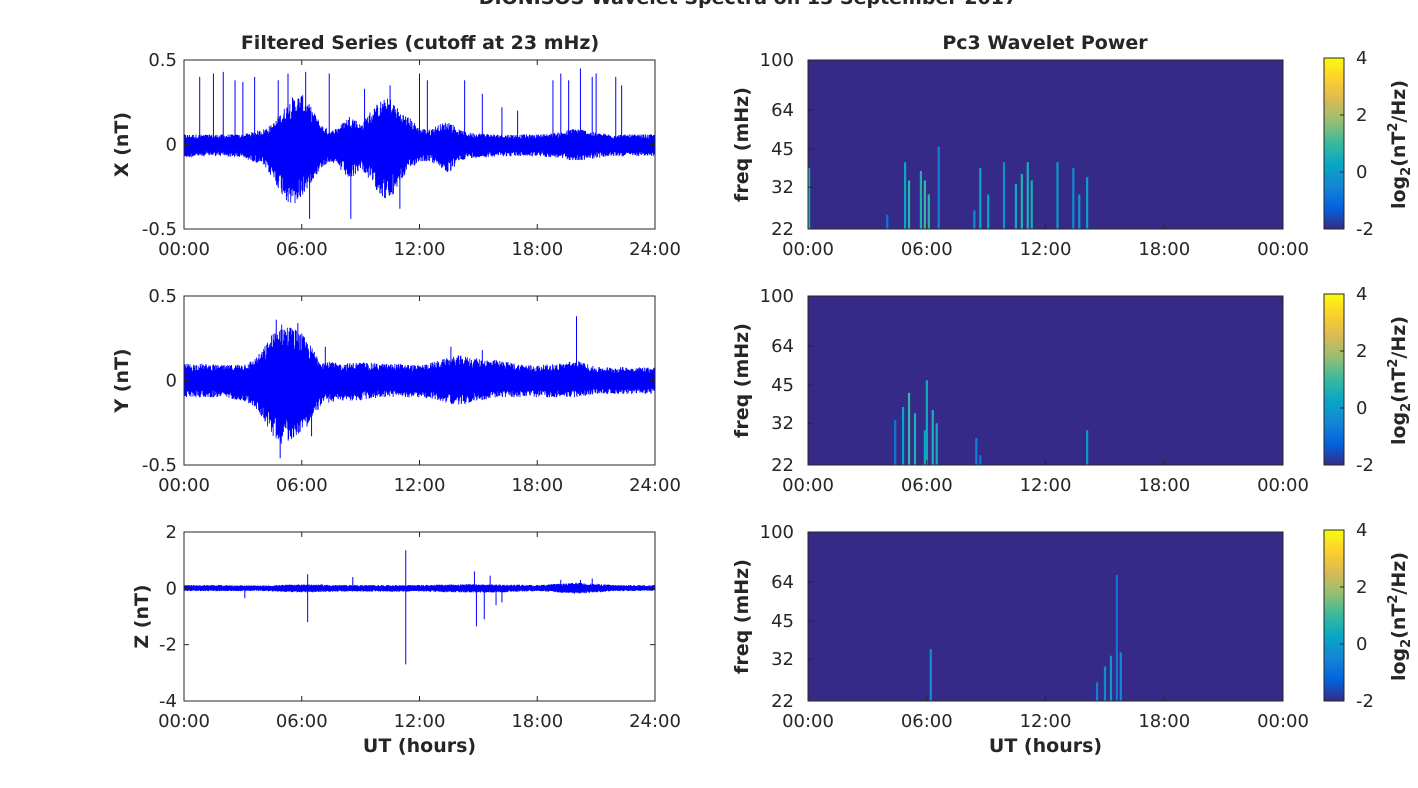  What do you see at coordinates (122, 380) in the screenshot?
I see `y-axis-label: Y (nT)` at bounding box center [122, 380].